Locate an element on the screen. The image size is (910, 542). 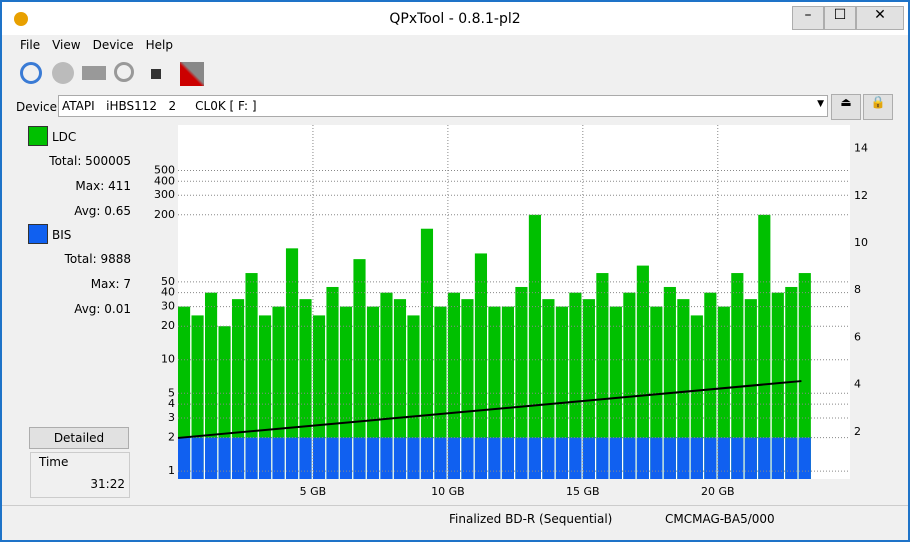
title-bar: QPxTool - 0.8.1-pl2 – ☐ ✕ is located at coordinates (455, 18).